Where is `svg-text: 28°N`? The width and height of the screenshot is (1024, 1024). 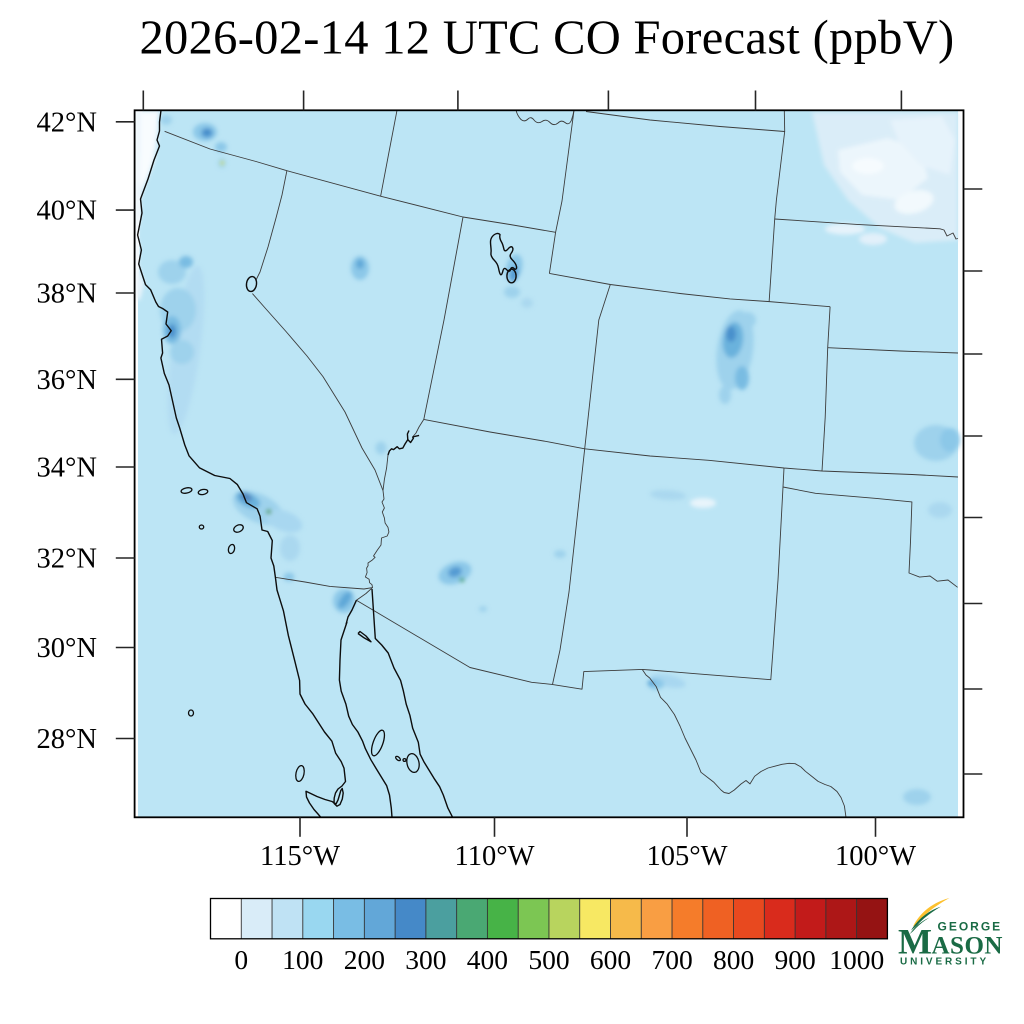
svg-text: 28°N is located at coordinates (67, 739).